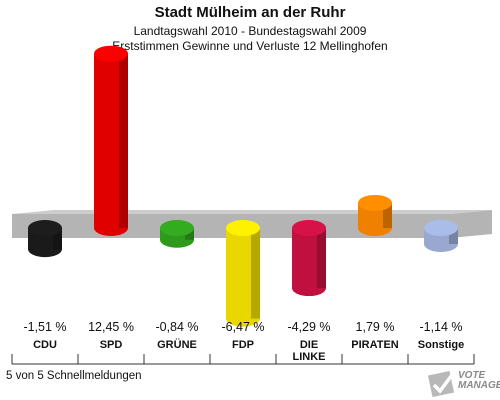 Image resolution: width=500 pixels, height=400 pixels. What do you see at coordinates (243, 273) in the screenshot?
I see `bar-fdp` at bounding box center [243, 273].